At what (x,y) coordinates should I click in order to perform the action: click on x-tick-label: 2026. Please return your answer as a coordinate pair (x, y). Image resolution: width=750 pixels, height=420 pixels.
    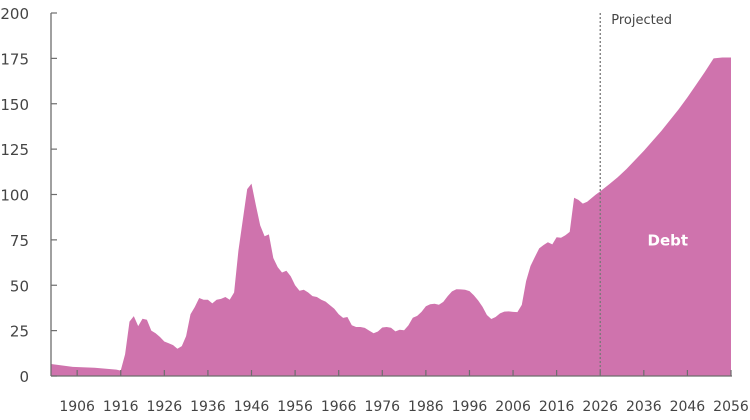
    Looking at the image, I should click on (600, 407).